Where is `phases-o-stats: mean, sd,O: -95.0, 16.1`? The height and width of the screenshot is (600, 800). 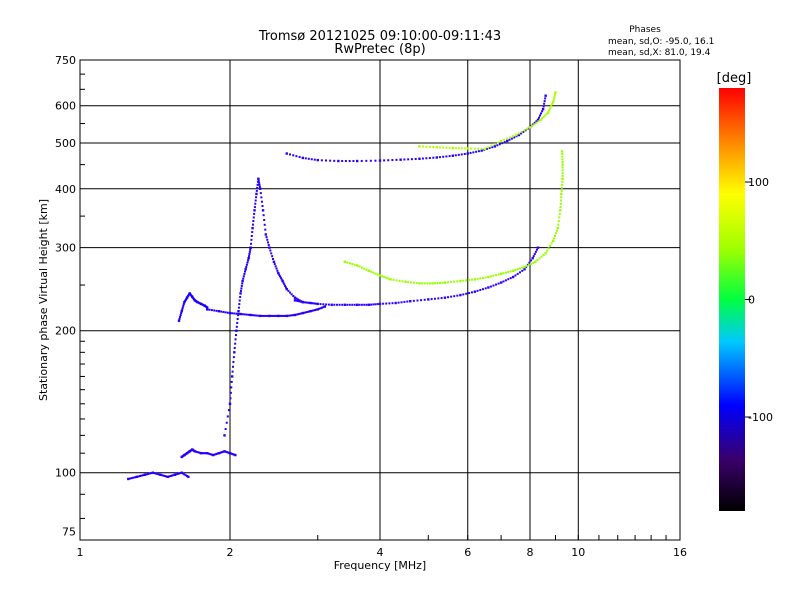 phases-o-stats: mean, sd,O: -95.0, 16.1 is located at coordinates (661, 42).